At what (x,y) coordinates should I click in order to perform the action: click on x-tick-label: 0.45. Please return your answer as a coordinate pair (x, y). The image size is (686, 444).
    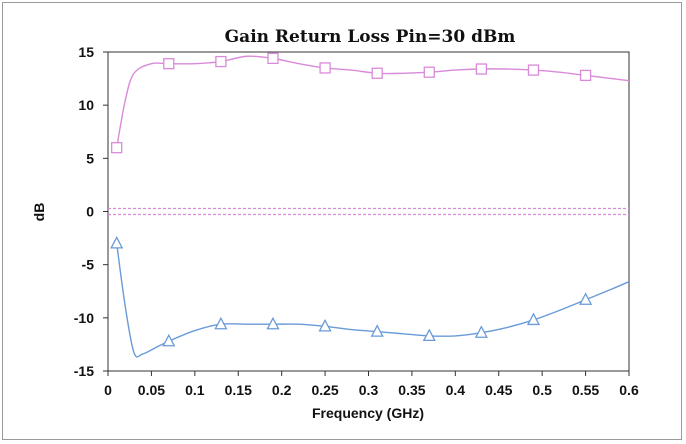
    Looking at the image, I should click on (498, 390).